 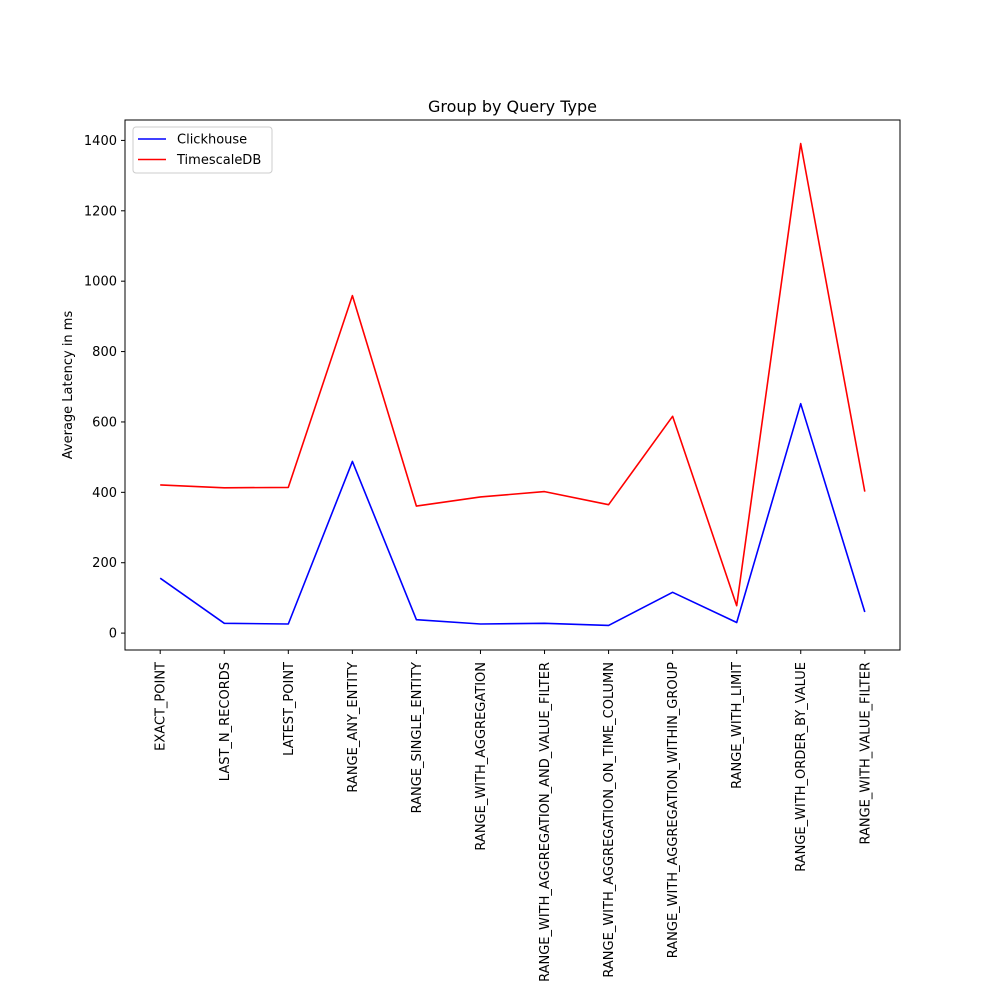 I want to click on x-tick-label: RANGE_WITH_AGGREGATION_WITHIN_GROUP, so click(x=673, y=810).